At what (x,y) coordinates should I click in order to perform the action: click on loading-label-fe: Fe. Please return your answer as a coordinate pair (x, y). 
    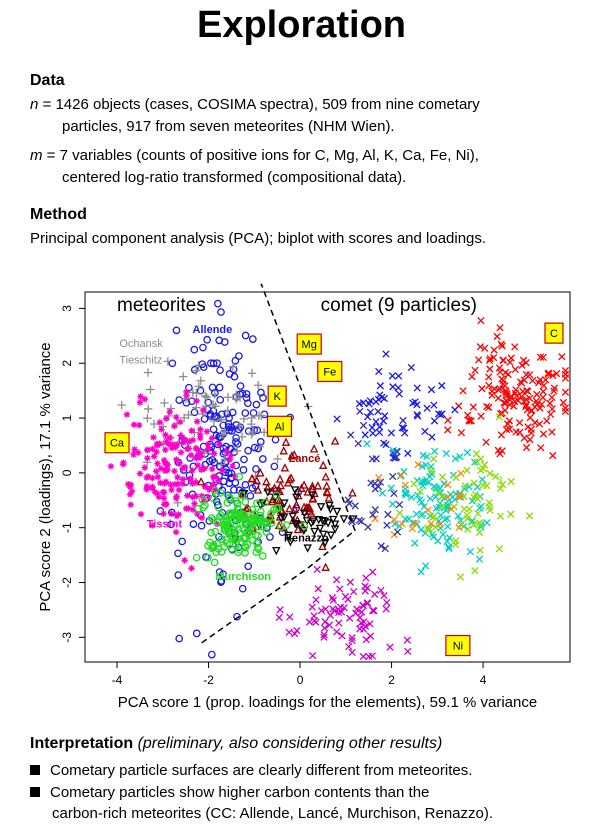
    Looking at the image, I should click on (329, 372).